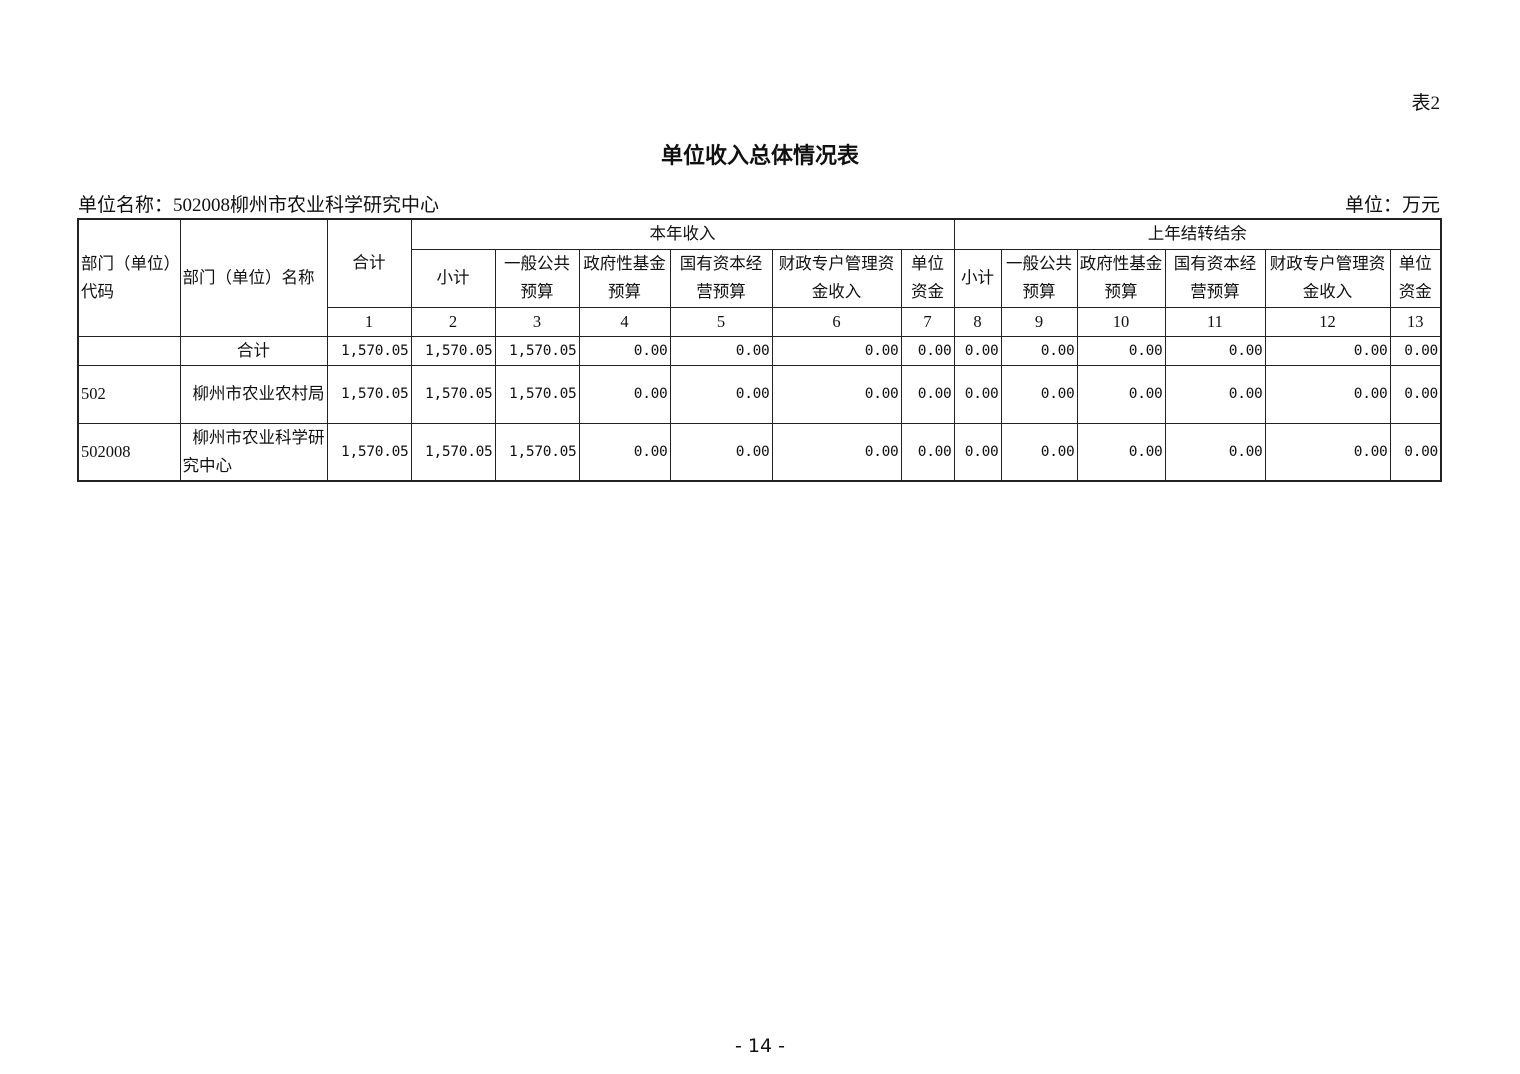 Image resolution: width=1520 pixels, height=1074 pixels. What do you see at coordinates (836, 278) in the screenshot?
I see `header-current-col: 财政专户管理资金收入` at bounding box center [836, 278].